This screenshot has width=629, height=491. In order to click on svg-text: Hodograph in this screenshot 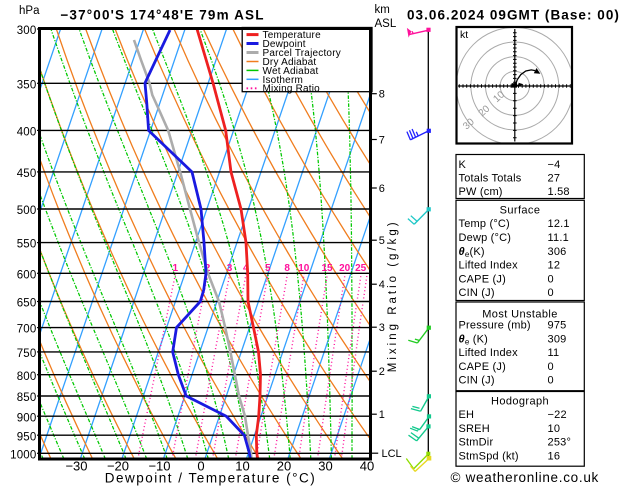, I will do `click(520, 402)`.